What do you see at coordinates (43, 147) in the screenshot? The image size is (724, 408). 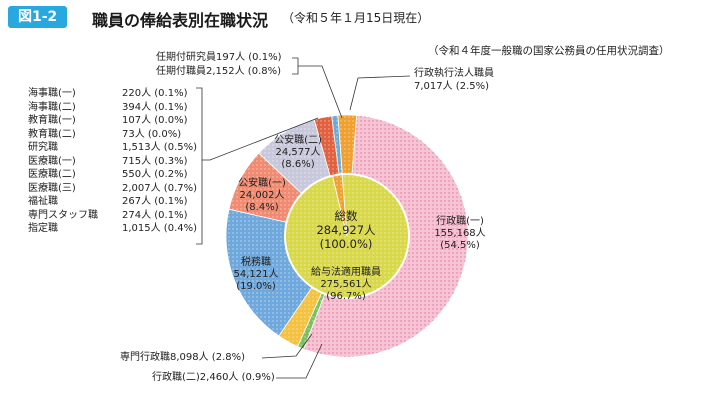 I see `small-group-name: 研究職` at bounding box center [43, 147].